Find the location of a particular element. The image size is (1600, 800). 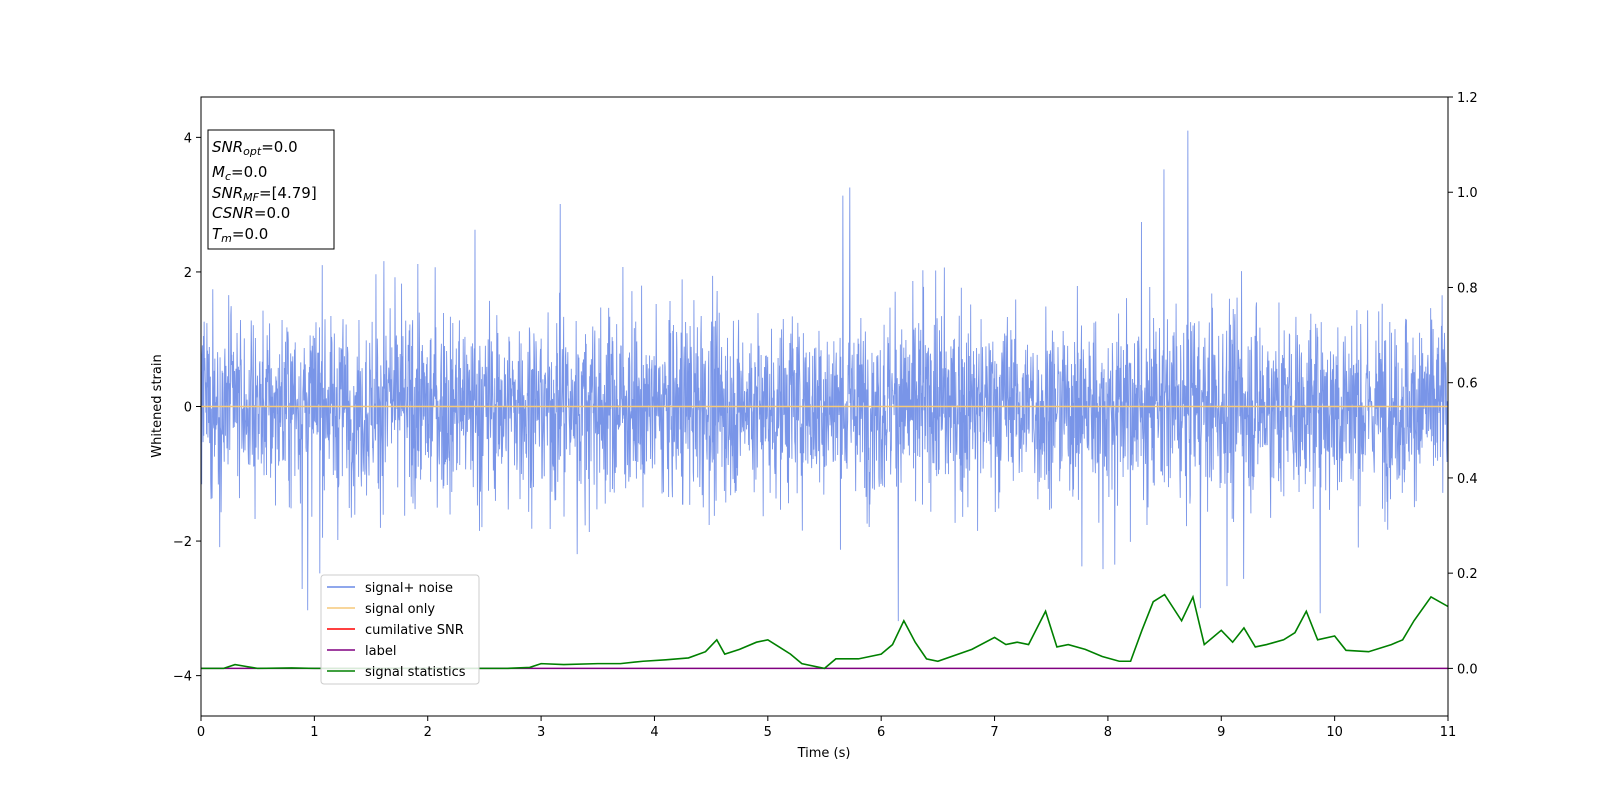

x-tick-label: 6 is located at coordinates (881, 732).